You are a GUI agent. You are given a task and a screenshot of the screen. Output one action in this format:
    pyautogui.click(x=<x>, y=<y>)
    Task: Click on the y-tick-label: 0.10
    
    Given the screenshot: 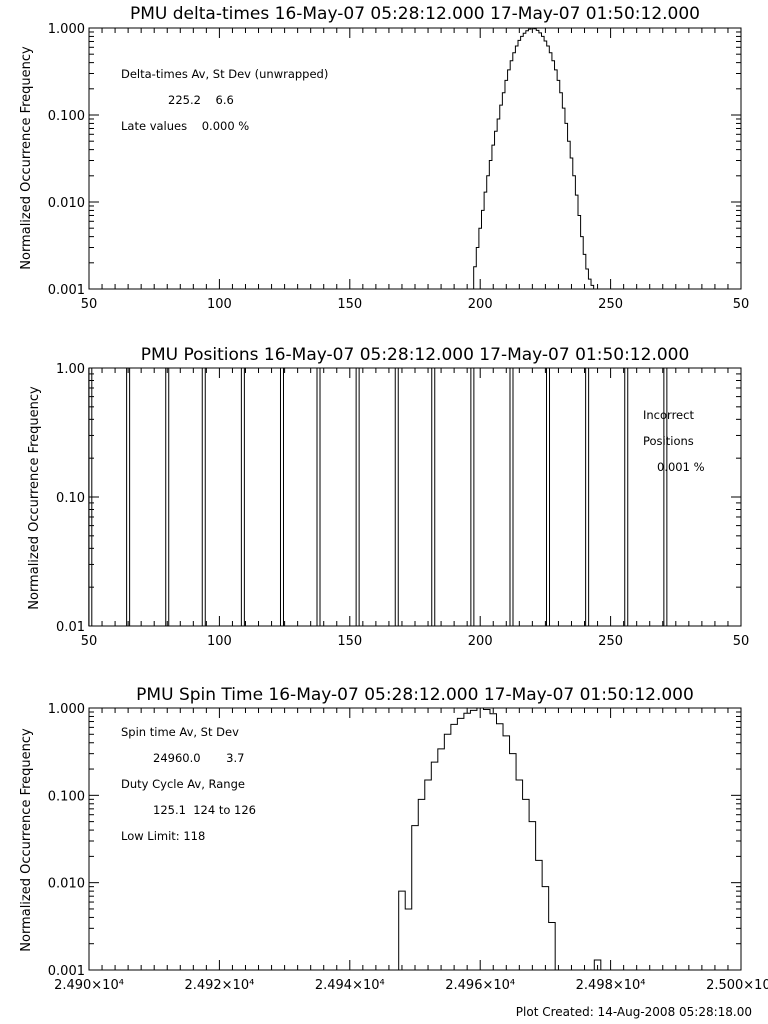 What is the action you would take?
    pyautogui.click(x=70, y=498)
    